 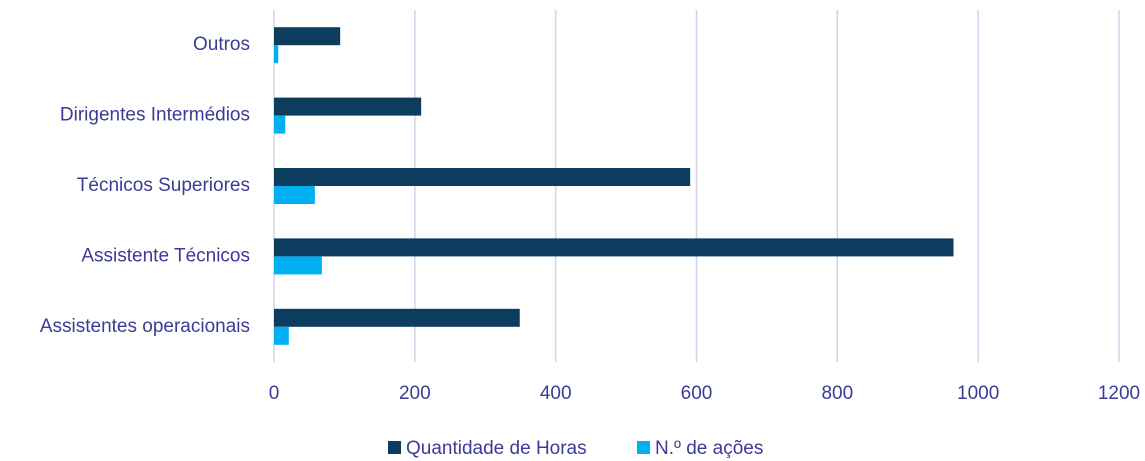 What do you see at coordinates (709, 448) in the screenshot?
I see `legend-label: N.º de ações` at bounding box center [709, 448].